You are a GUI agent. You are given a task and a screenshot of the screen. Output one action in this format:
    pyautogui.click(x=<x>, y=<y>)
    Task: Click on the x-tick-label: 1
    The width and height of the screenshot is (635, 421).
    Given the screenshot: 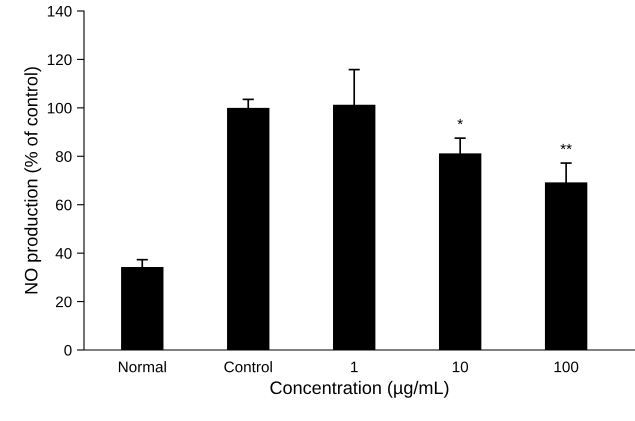 What is the action you would take?
    pyautogui.click(x=354, y=367)
    